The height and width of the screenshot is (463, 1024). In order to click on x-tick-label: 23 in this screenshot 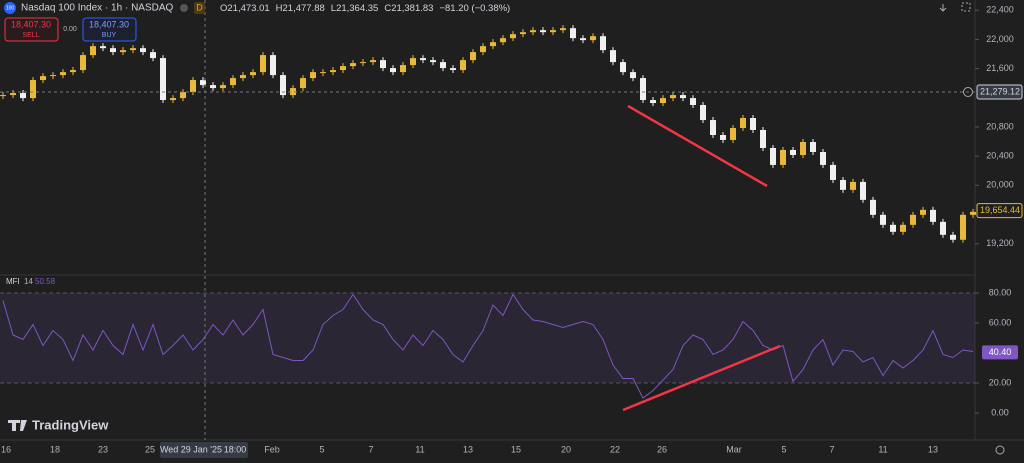, I will do `click(103, 449)`.